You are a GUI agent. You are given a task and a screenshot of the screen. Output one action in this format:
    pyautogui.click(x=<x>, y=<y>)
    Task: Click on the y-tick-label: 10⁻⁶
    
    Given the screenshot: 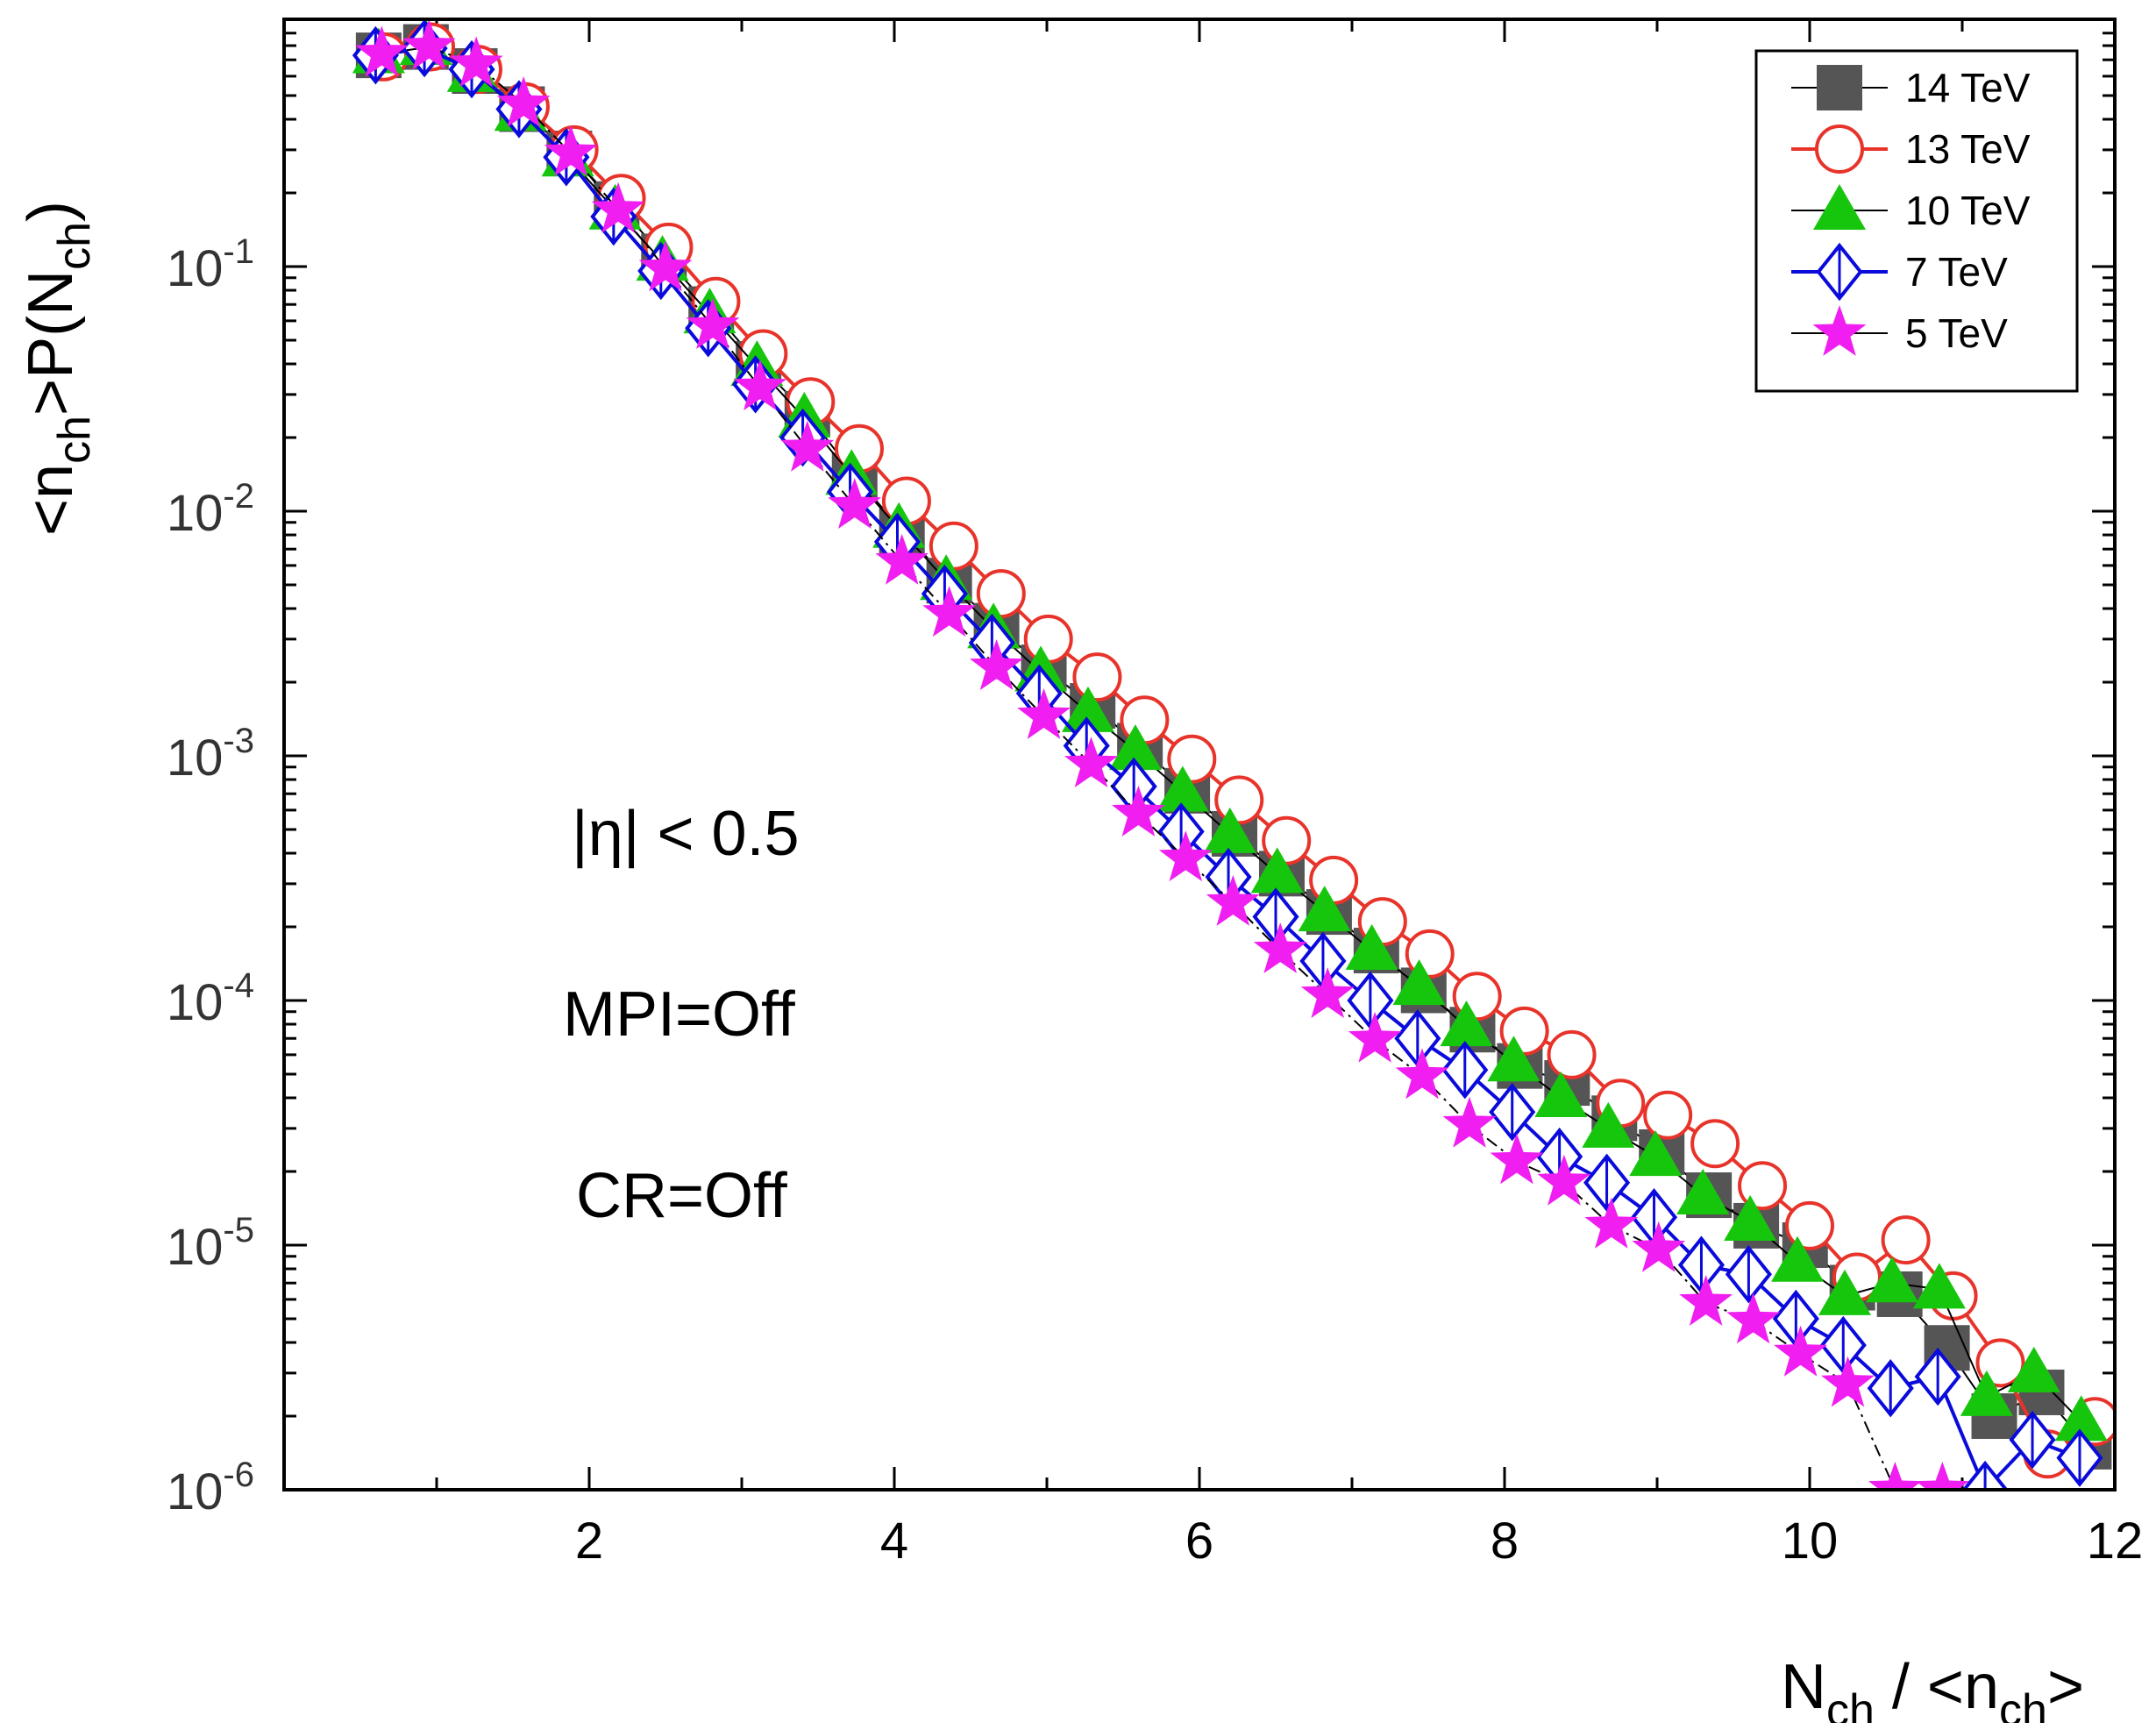 What is the action you would take?
    pyautogui.click(x=210, y=1488)
    